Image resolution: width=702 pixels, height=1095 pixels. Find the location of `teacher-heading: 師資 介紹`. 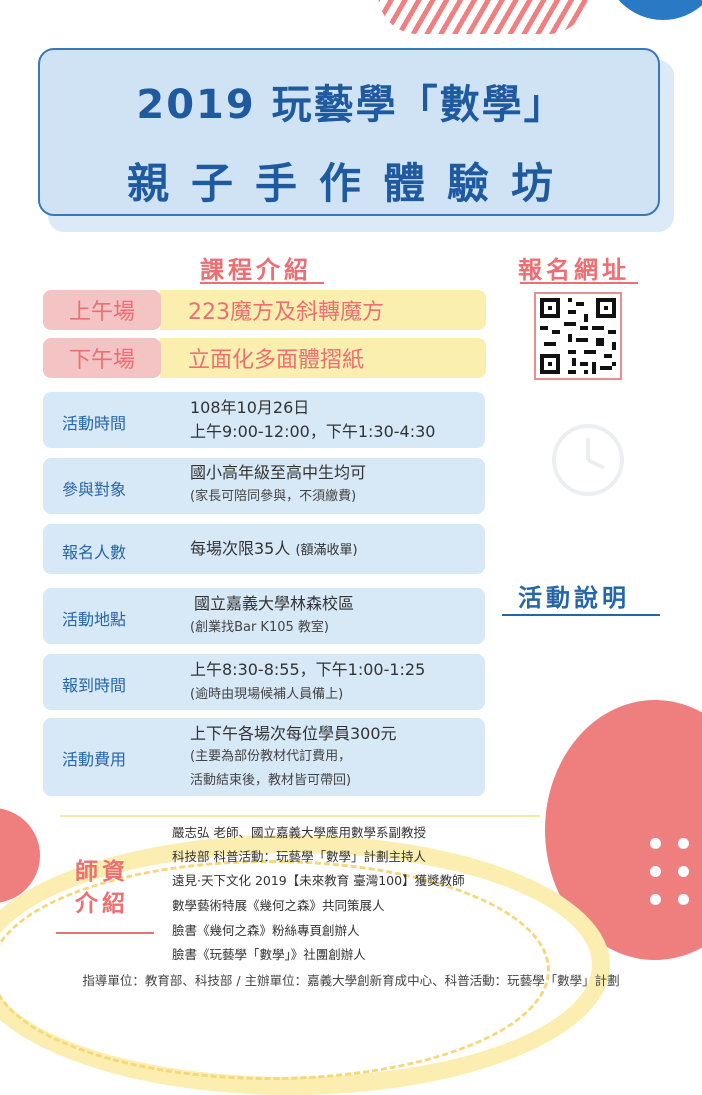

teacher-heading: 師資 介紹 is located at coordinates (102, 888).